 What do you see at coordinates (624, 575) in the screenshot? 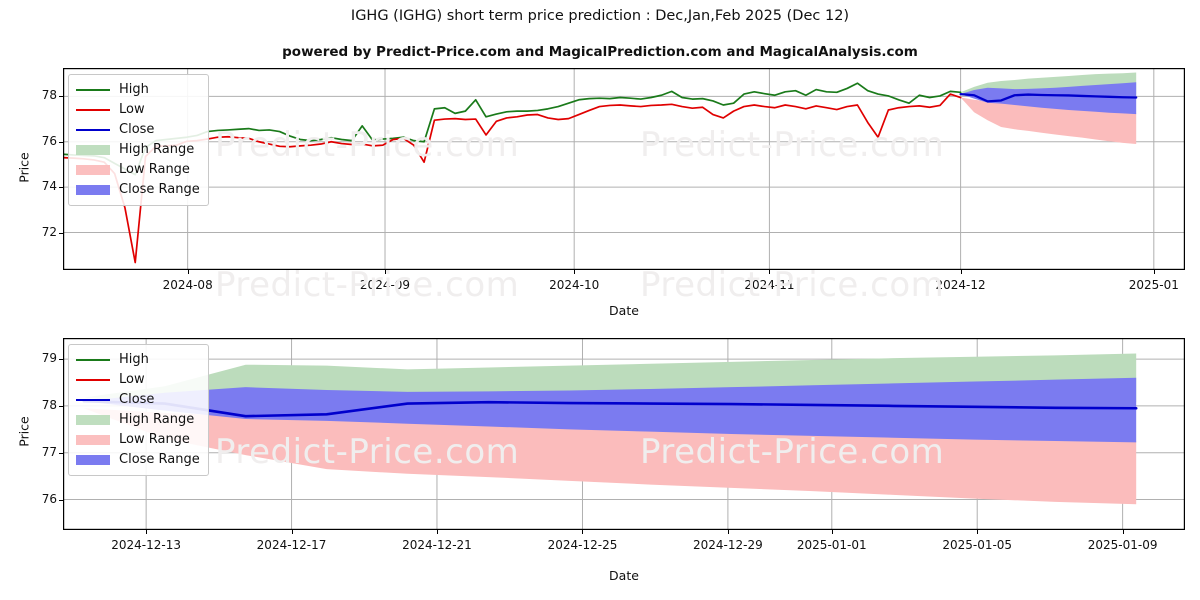
I see `forecast-x-axis-label: Date` at bounding box center [624, 575].